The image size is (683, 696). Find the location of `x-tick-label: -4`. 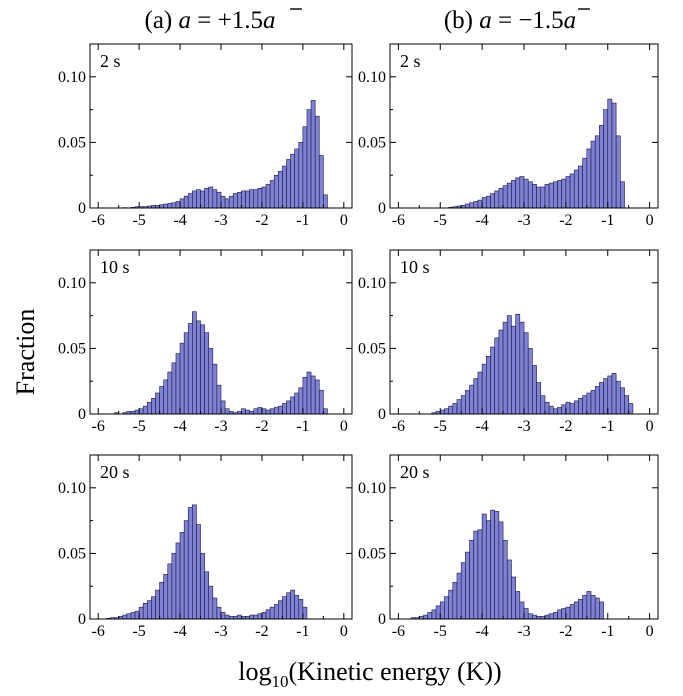

x-tick-label: -4 is located at coordinates (179, 220).